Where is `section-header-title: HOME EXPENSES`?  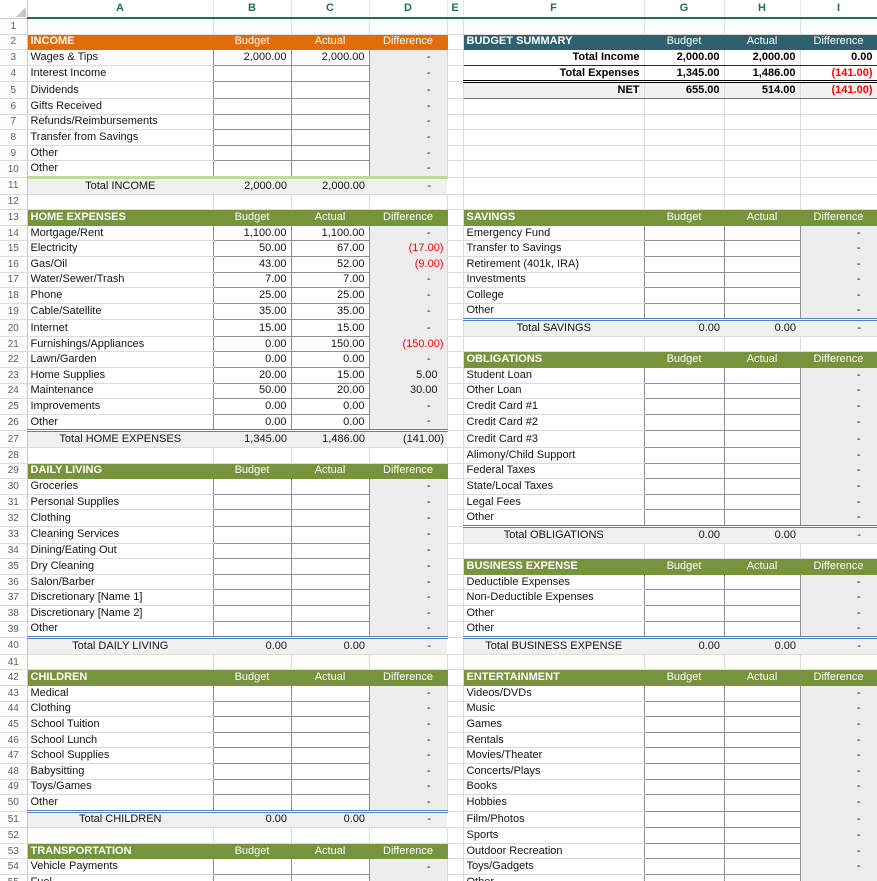 section-header-title: HOME EXPENSES is located at coordinates (120, 217).